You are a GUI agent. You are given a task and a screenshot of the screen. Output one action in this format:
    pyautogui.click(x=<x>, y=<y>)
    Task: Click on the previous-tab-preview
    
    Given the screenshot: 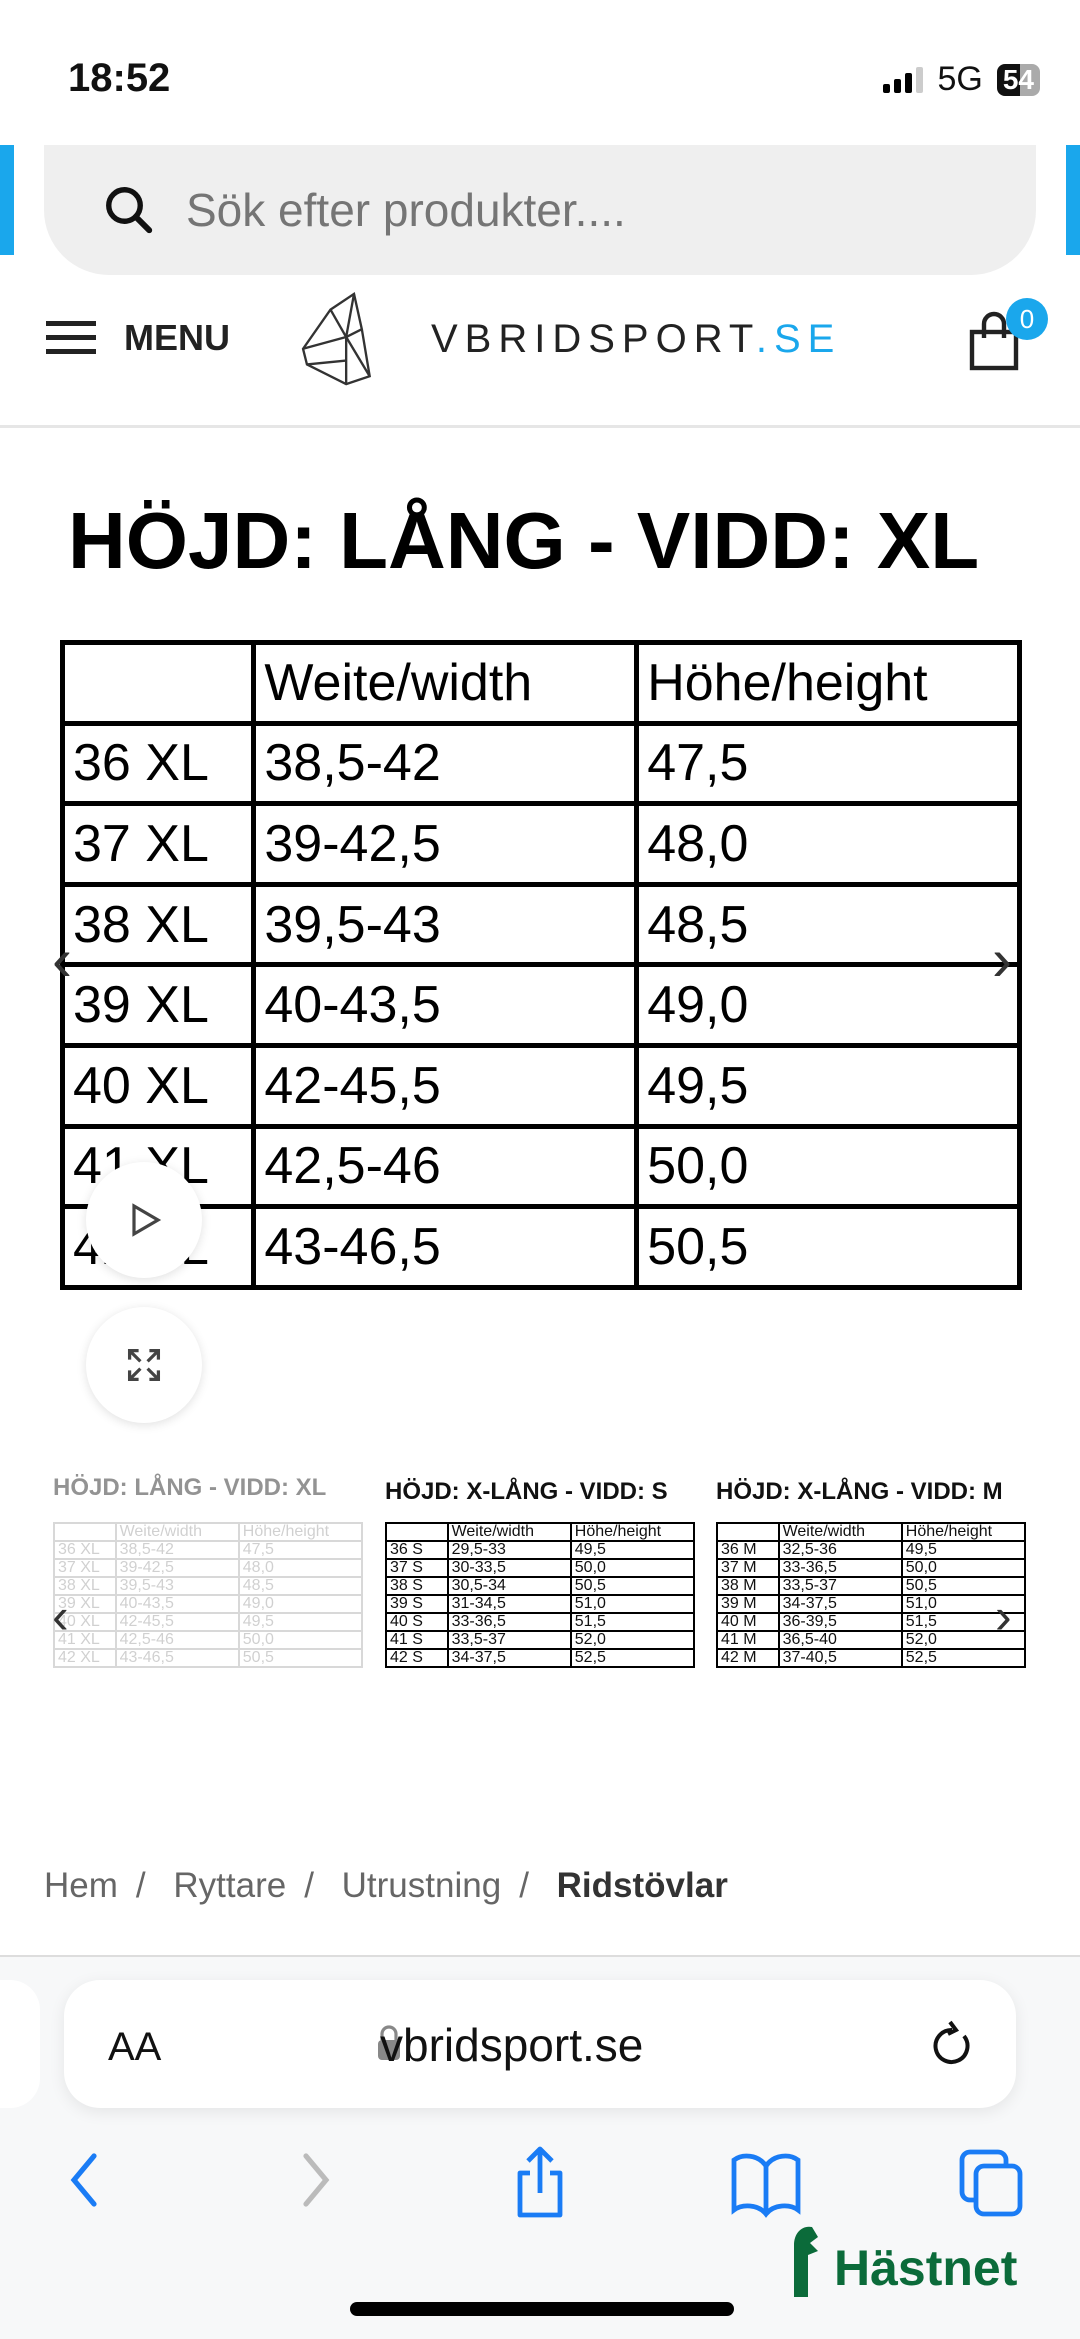 What is the action you would take?
    pyautogui.click(x=20, y=2044)
    